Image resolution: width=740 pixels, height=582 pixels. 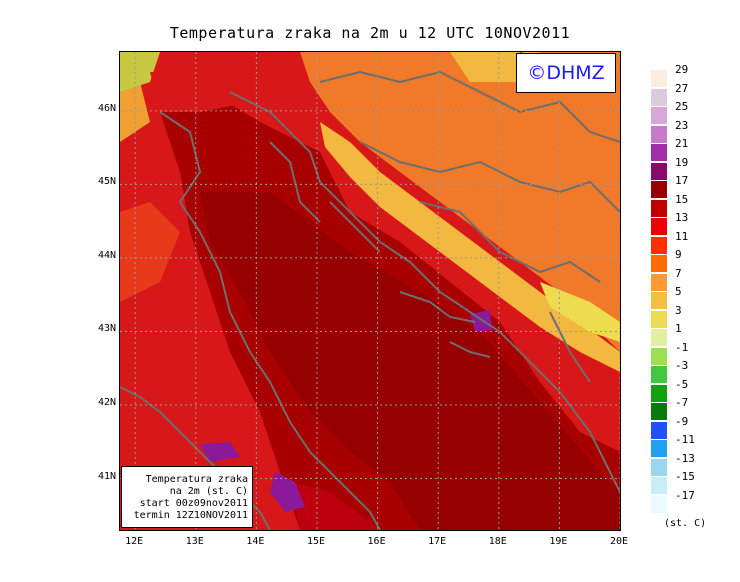 What do you see at coordinates (685, 439) in the screenshot?
I see `legend-label: -11` at bounding box center [685, 439].